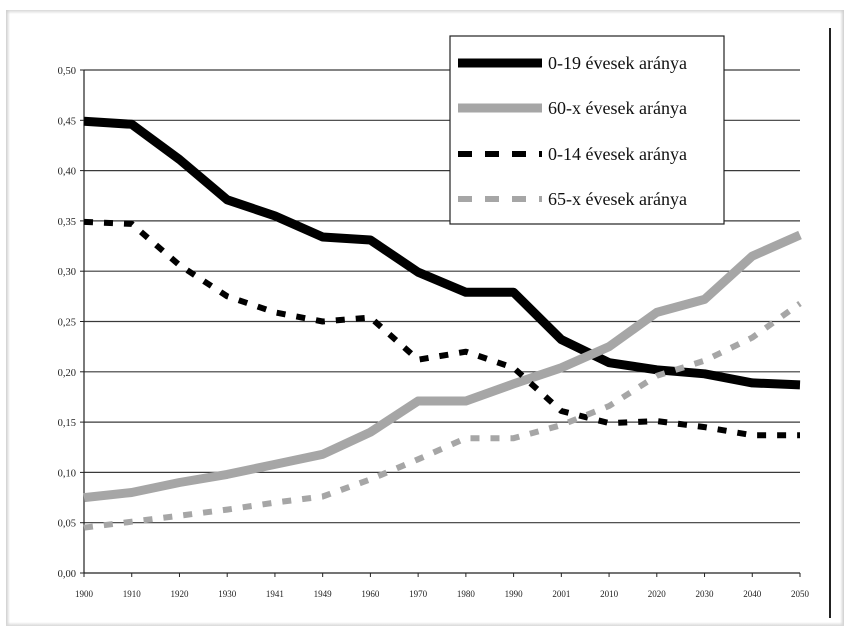  Describe the element at coordinates (8, 318) in the screenshot. I see `frame-shadow-left` at that location.